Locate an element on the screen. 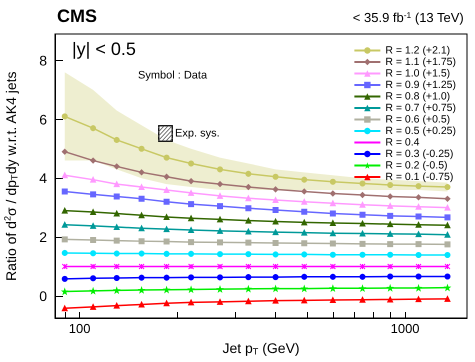 The width and height of the screenshot is (475, 362). legend-label: R = 0.7 (+0.75) is located at coordinates (420, 108).